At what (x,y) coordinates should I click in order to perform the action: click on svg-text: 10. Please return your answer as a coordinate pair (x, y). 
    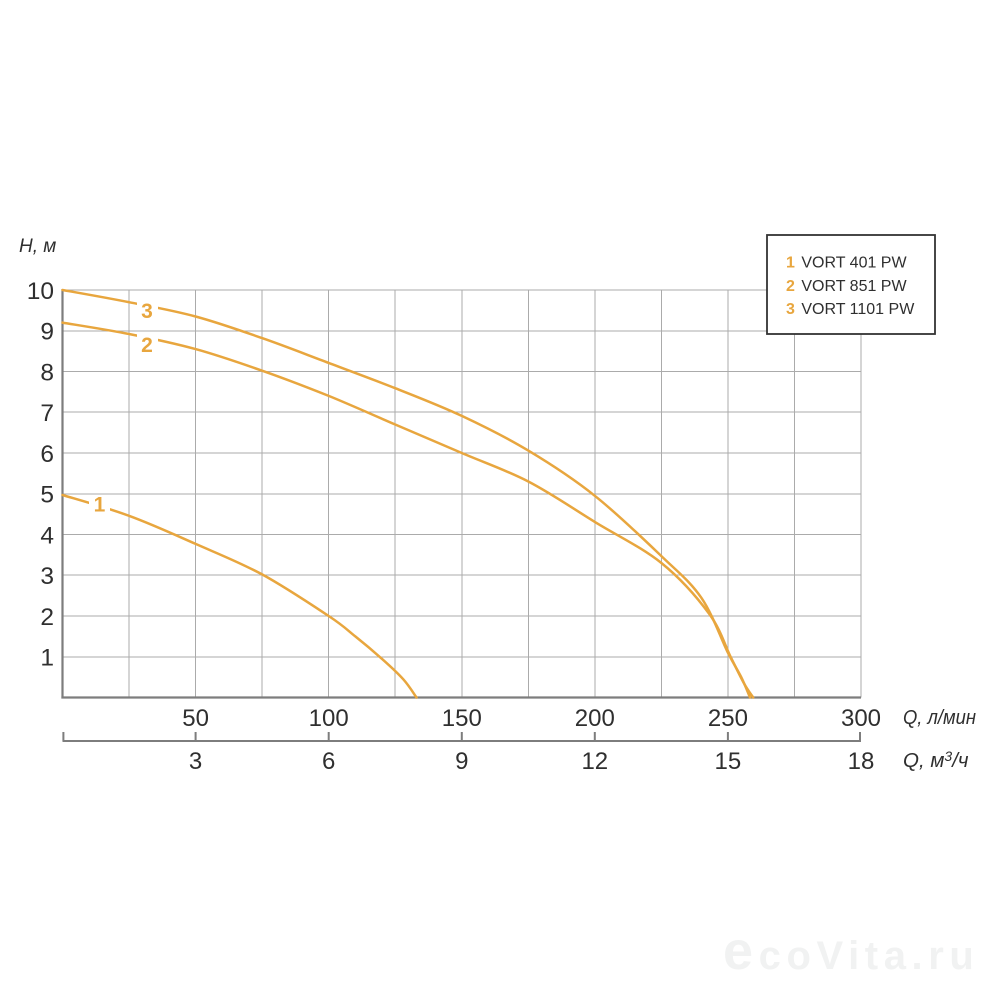
    Looking at the image, I should click on (40, 291).